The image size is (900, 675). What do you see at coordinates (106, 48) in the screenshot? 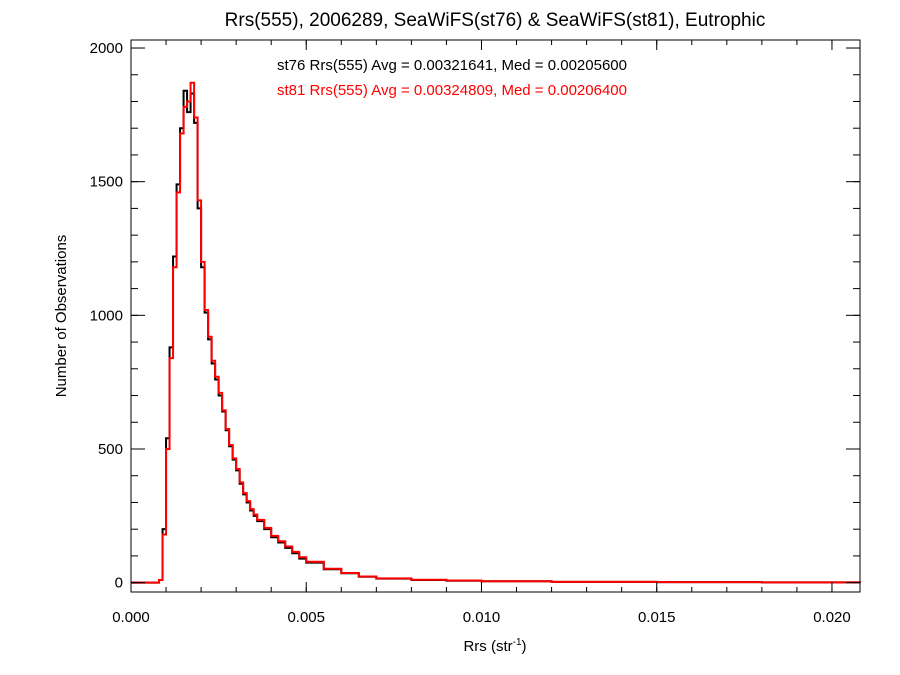
I see `y-tick-label-4: 2000` at bounding box center [106, 48].